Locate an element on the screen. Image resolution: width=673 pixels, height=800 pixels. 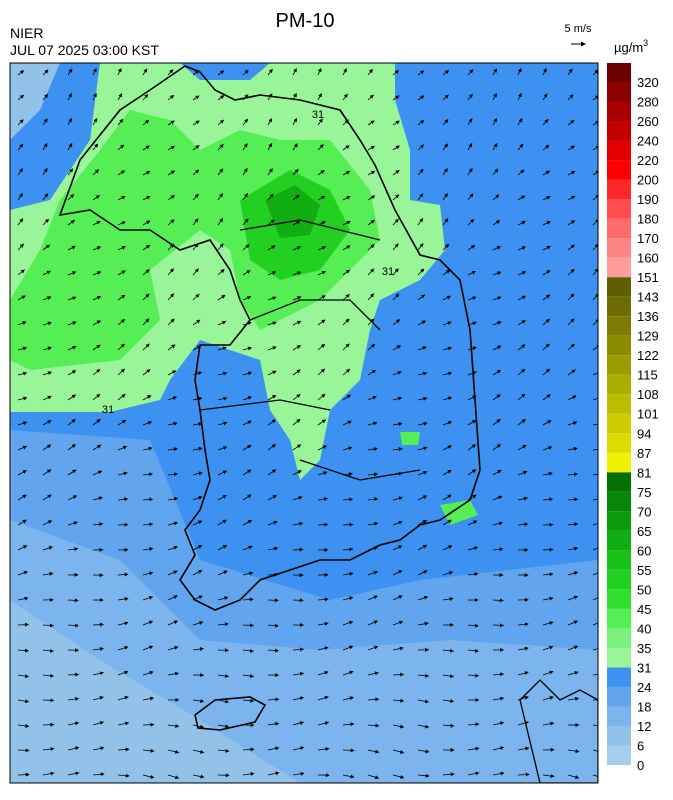
colorbar-label: 280 is located at coordinates (648, 102).